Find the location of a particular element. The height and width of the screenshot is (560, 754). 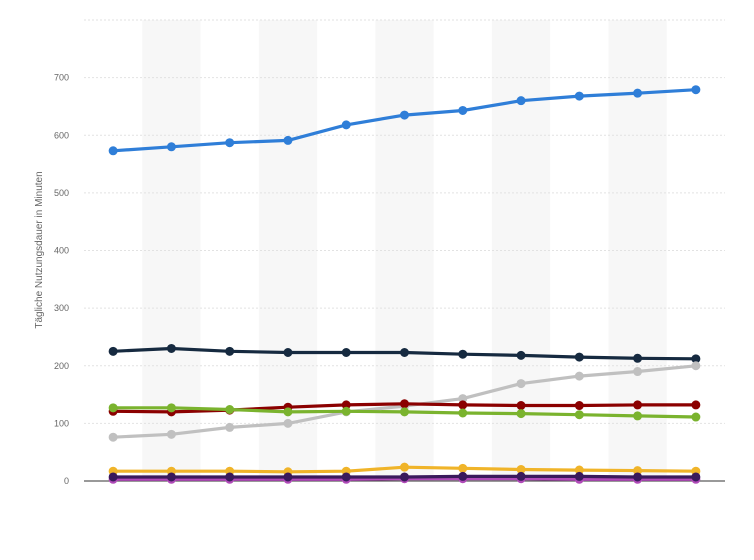

y-axis-title: Tägliche Nutzungsdauer in Minuten is located at coordinates (39, 249).